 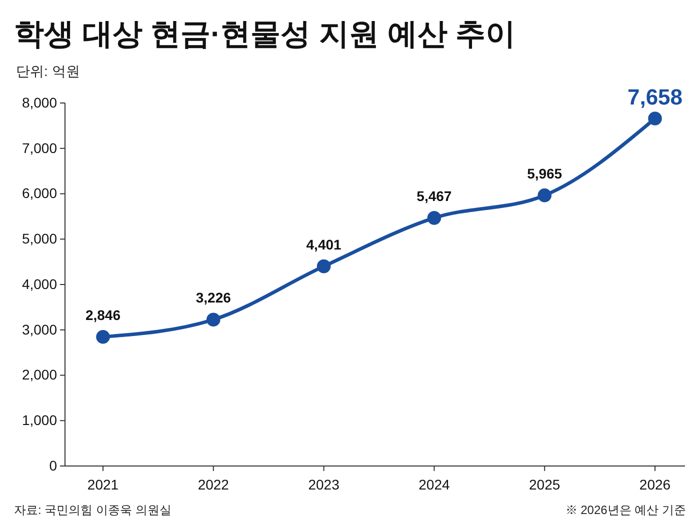 What do you see at coordinates (625, 510) in the screenshot?
I see `text: ※ 2026년은 예산 기준` at bounding box center [625, 510].